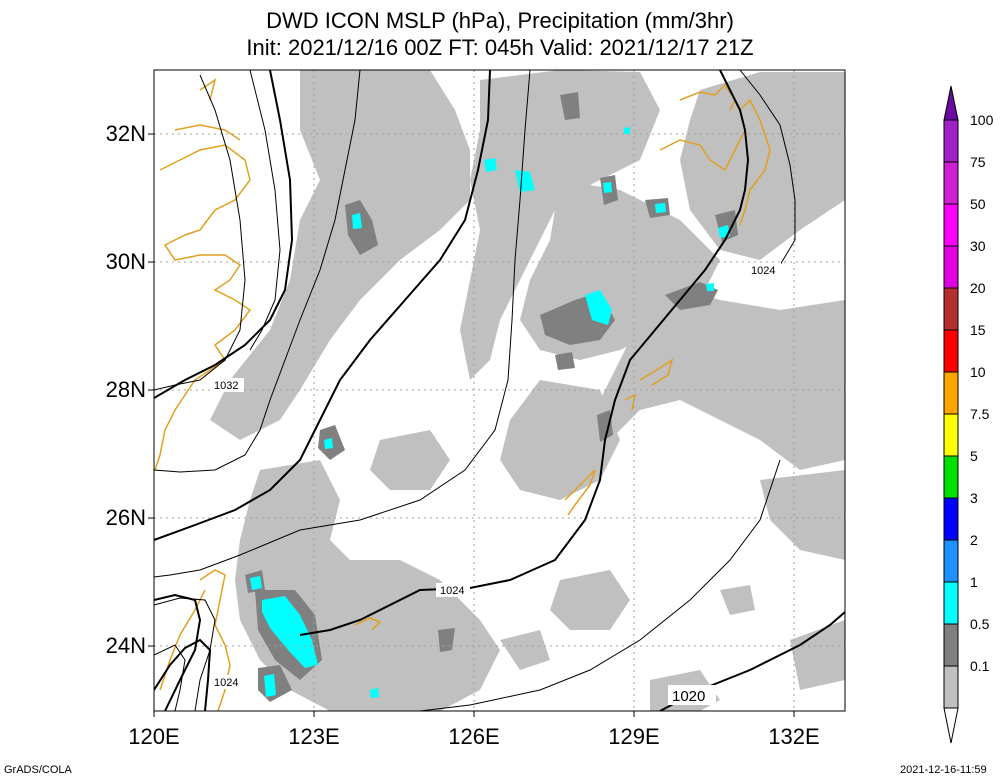 The height and width of the screenshot is (779, 1000). I want to click on lat-label-24n: 24N, so click(125, 645).